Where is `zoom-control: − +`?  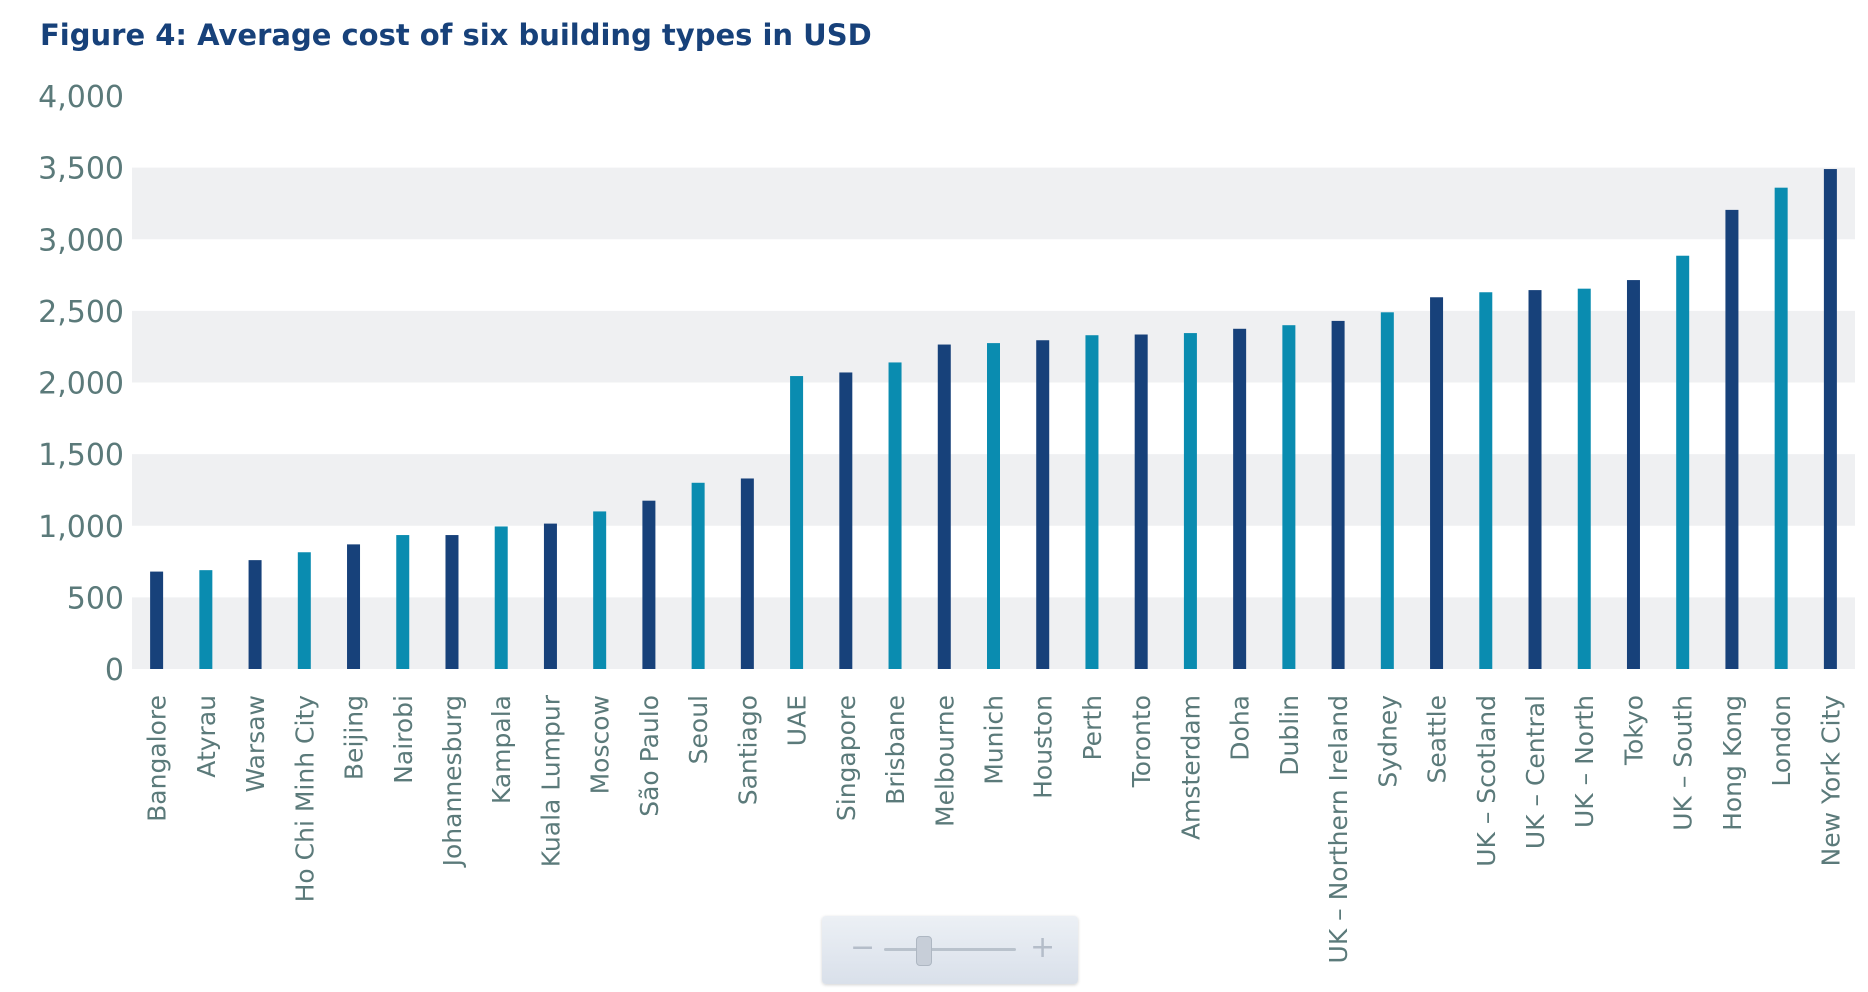 zoom-control: − + is located at coordinates (950, 950).